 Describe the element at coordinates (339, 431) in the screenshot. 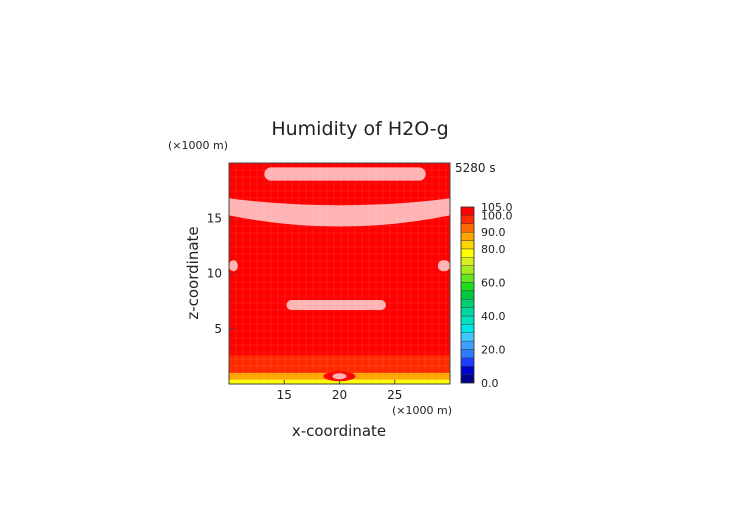

I see `x-axis-label: x-coordinate` at that location.